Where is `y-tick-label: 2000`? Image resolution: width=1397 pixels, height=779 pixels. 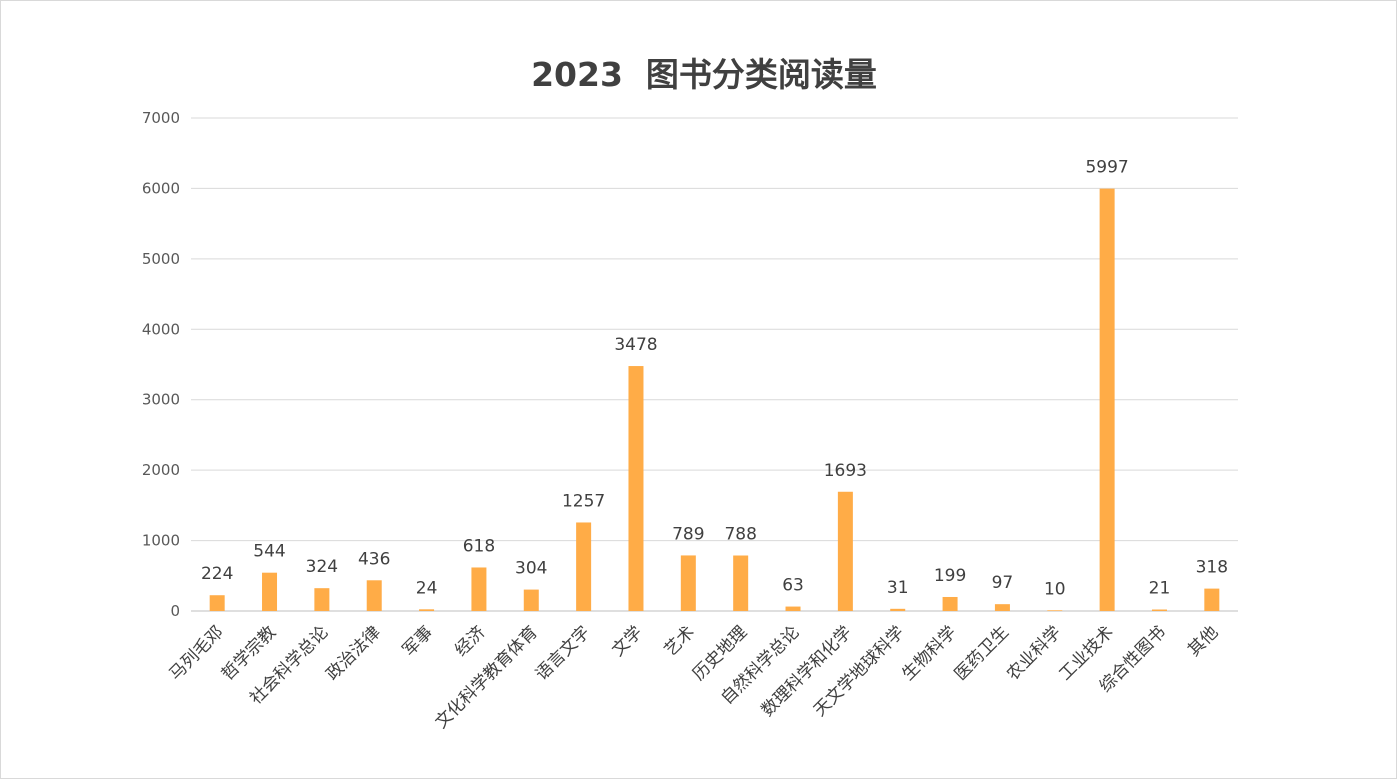
y-tick-label: 2000 is located at coordinates (161, 470).